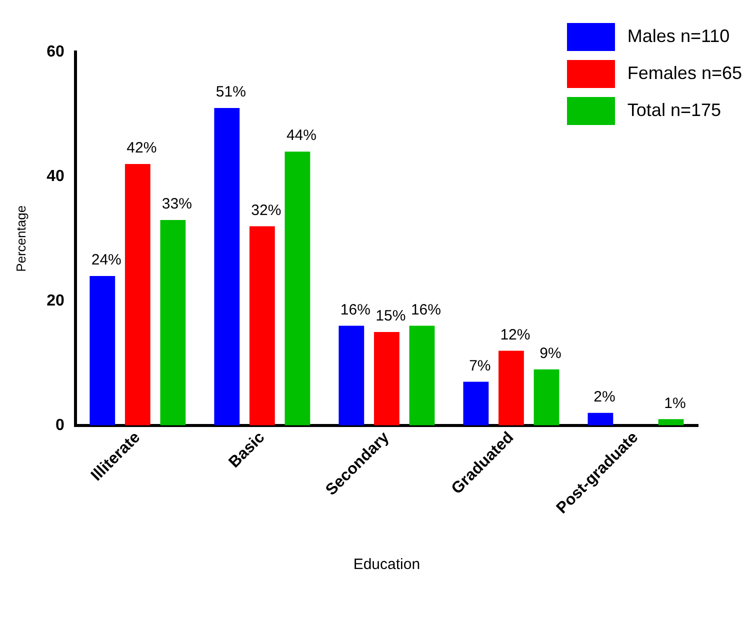 The height and width of the screenshot is (618, 750). What do you see at coordinates (515, 335) in the screenshot?
I see `data-label: 12%` at bounding box center [515, 335].